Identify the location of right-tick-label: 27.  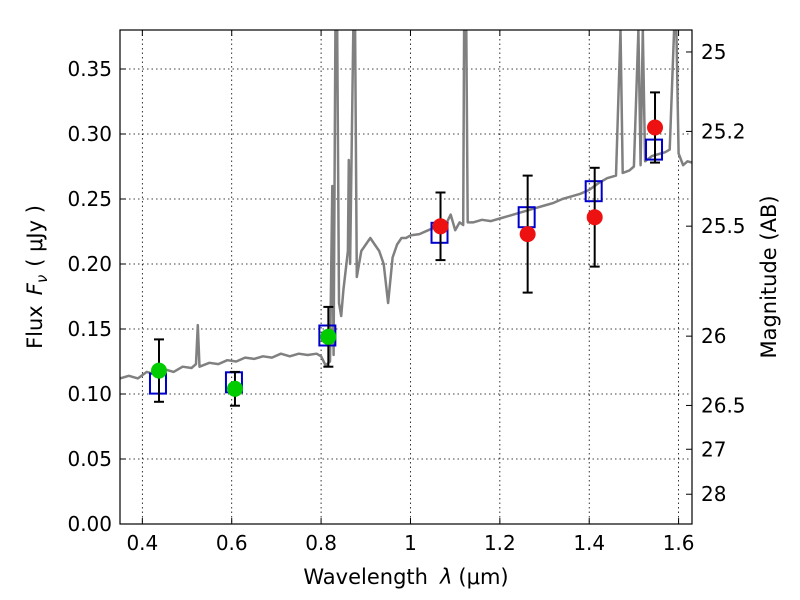
(713, 449).